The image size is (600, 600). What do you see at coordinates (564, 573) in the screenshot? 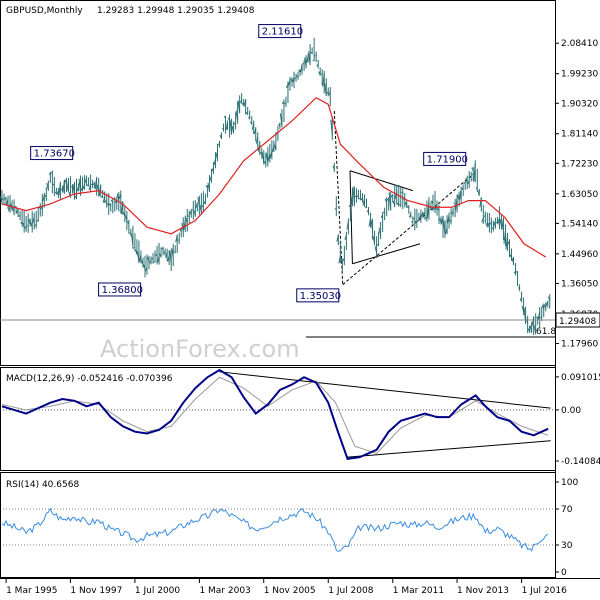
I see `rsi-tick-label: 0` at bounding box center [564, 573].